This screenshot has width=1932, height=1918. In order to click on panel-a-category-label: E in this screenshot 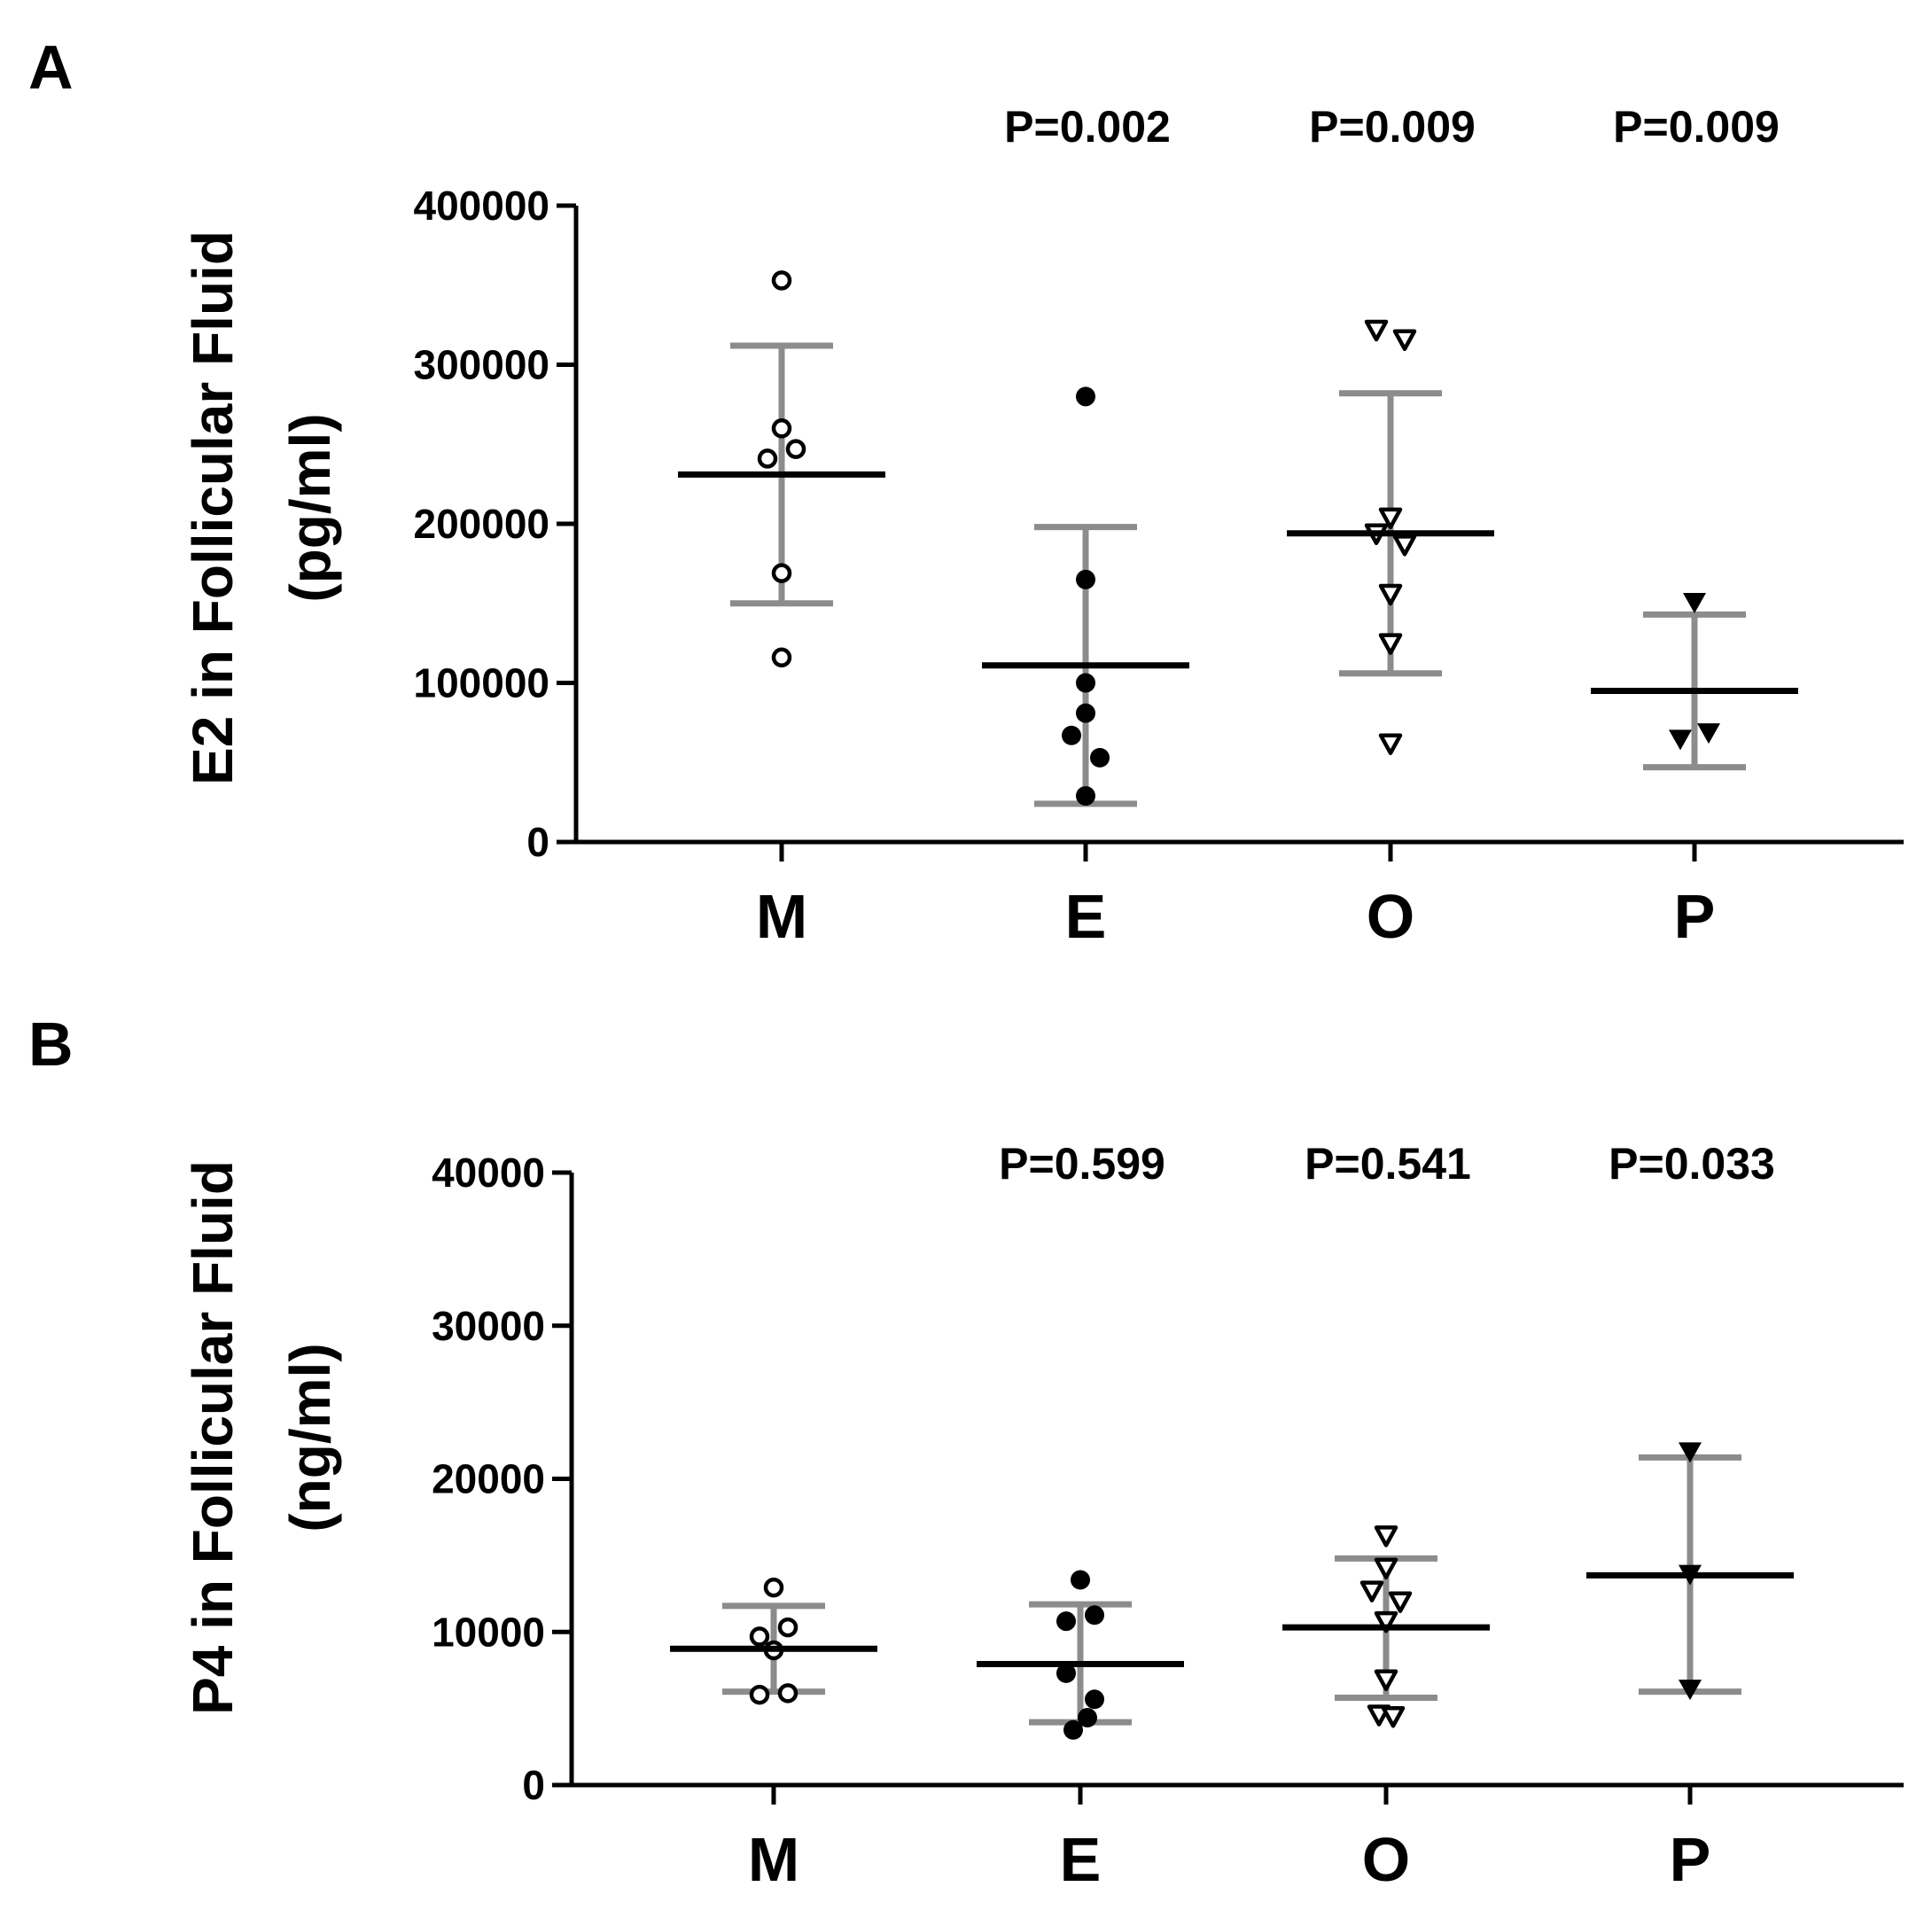, I will do `click(1086, 916)`.